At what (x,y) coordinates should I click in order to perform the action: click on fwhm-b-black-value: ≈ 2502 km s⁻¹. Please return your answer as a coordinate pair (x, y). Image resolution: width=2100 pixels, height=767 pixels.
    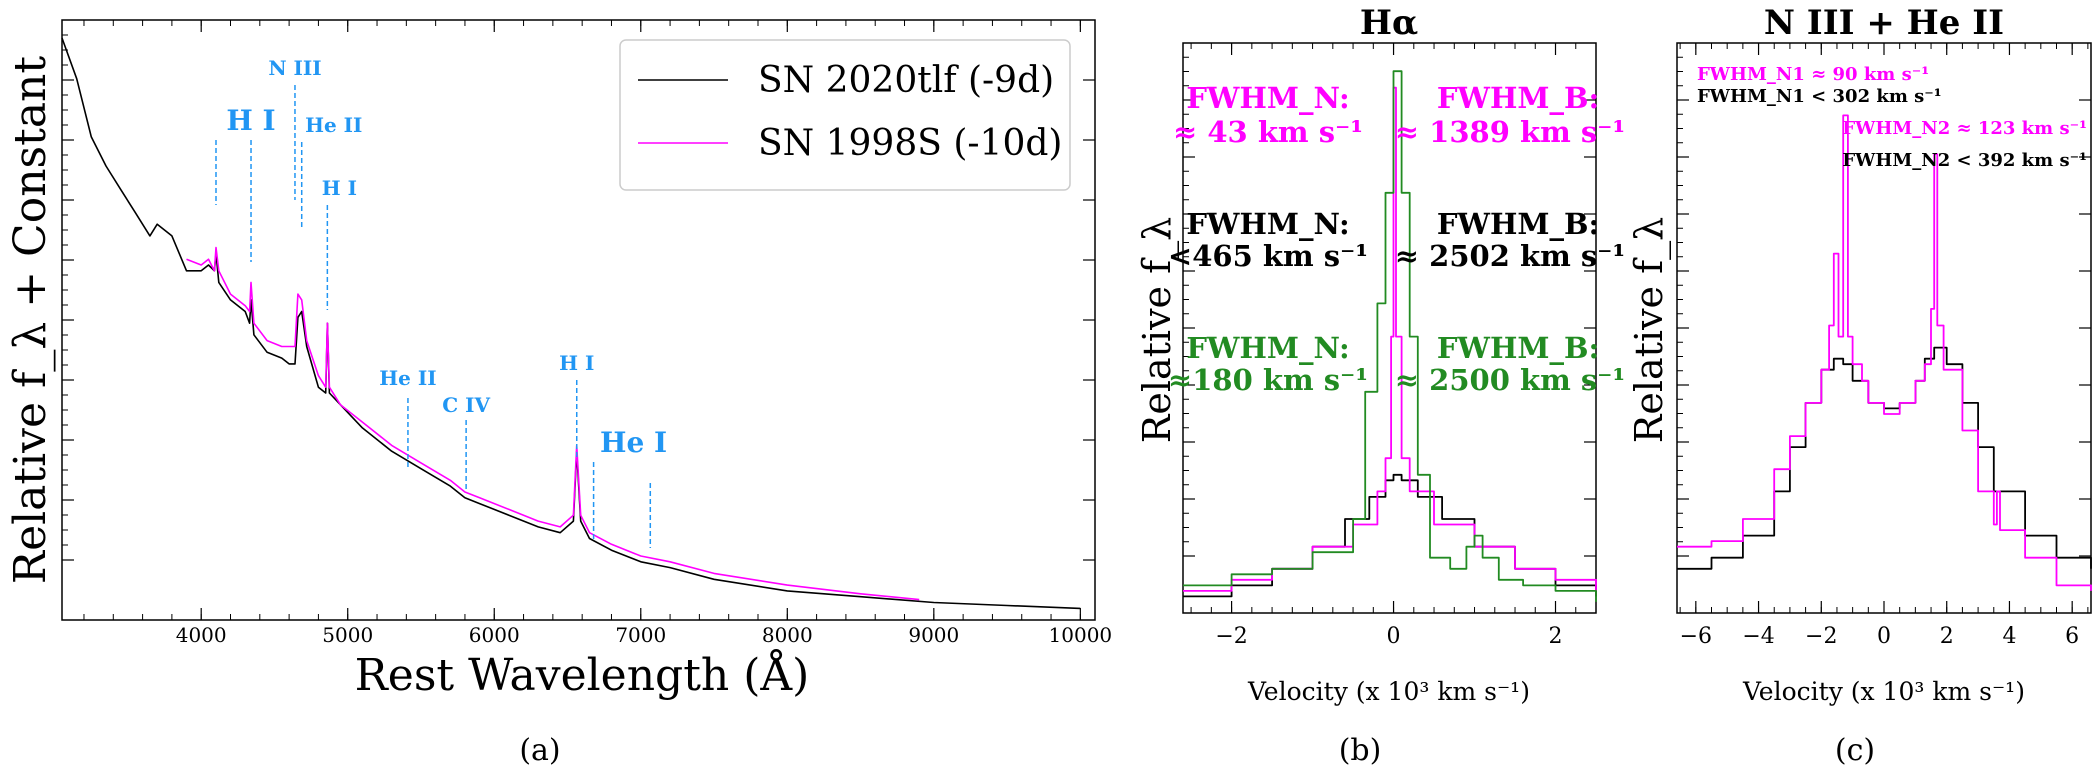
    Looking at the image, I should click on (1510, 256).